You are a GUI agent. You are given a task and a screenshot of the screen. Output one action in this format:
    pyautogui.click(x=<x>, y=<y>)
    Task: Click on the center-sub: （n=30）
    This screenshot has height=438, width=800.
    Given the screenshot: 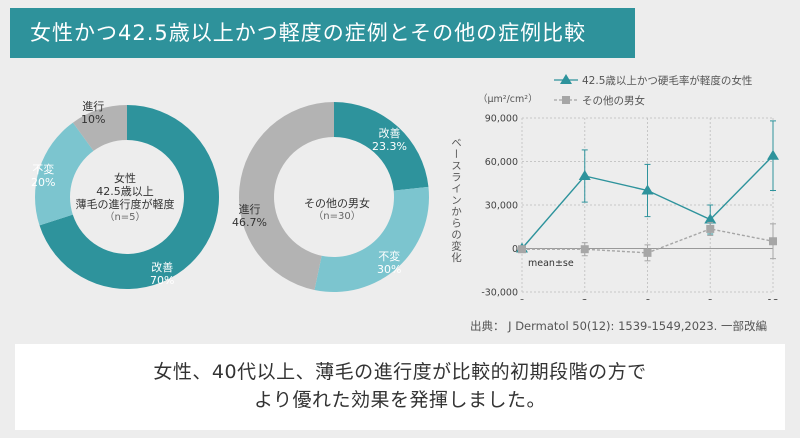 What is the action you would take?
    pyautogui.click(x=337, y=216)
    